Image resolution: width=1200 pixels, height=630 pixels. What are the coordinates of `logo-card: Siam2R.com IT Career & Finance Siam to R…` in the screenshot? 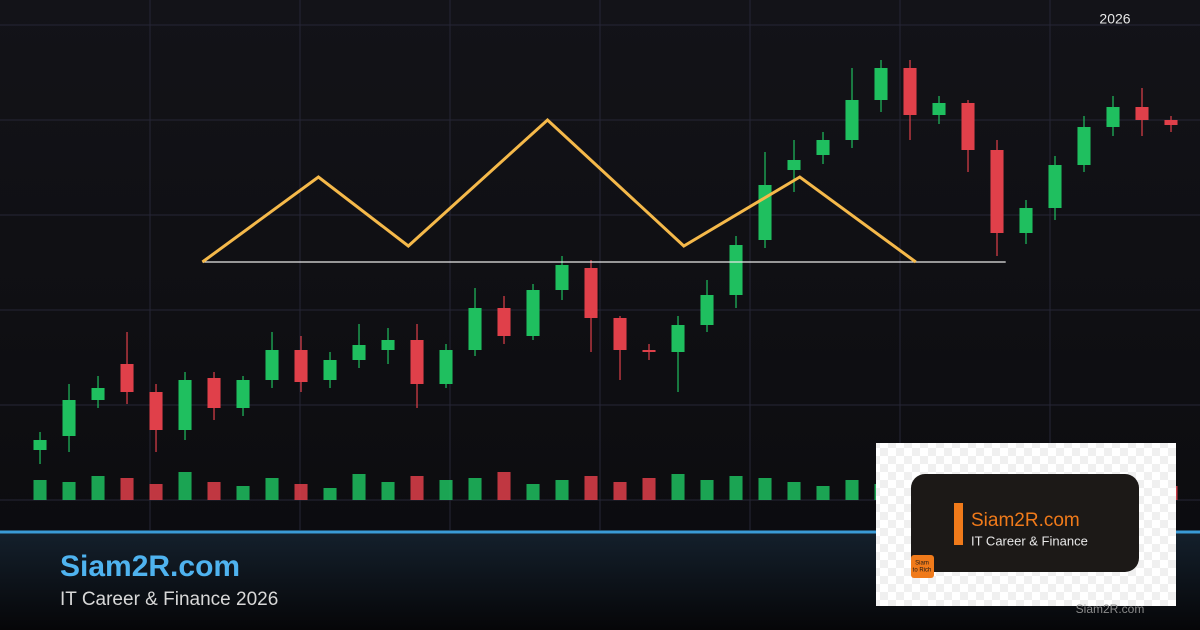 It's located at (1026, 524).